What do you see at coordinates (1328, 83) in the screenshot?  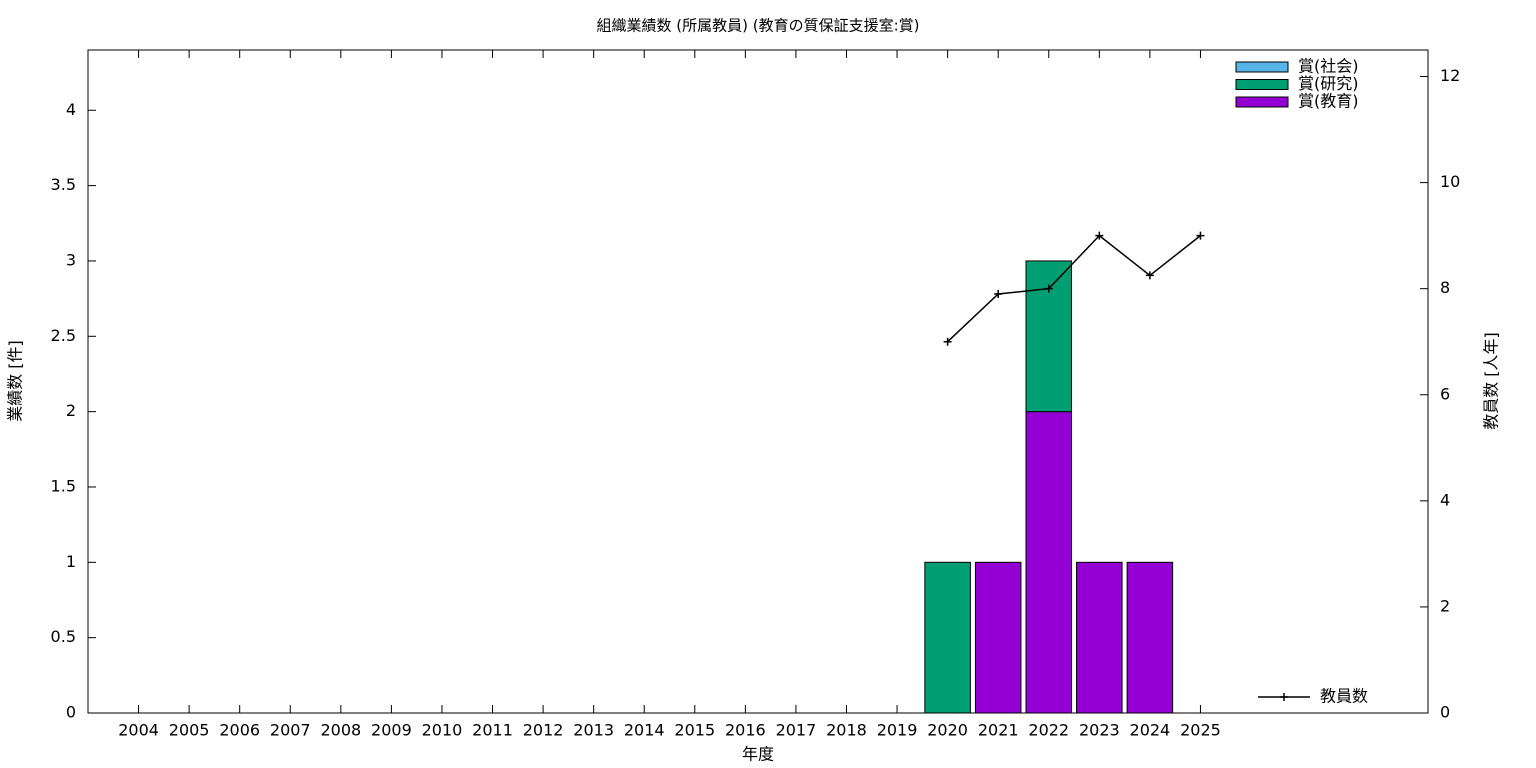 I see `legend-label: 賞(研究)` at bounding box center [1328, 83].